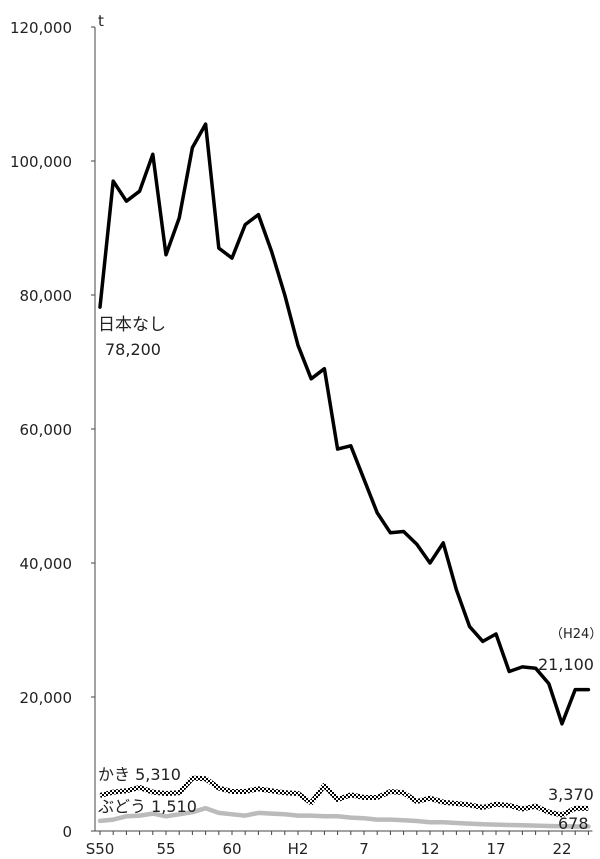  I want to click on x-tick-label: H2, so click(298, 849).